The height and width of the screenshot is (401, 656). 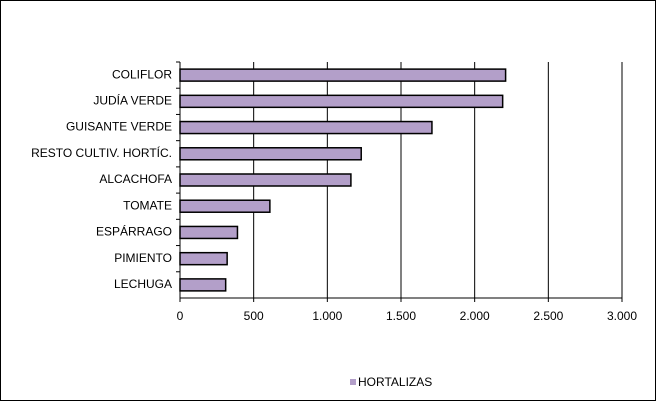 What do you see at coordinates (180, 316) in the screenshot?
I see `x-tick-label: 0` at bounding box center [180, 316].